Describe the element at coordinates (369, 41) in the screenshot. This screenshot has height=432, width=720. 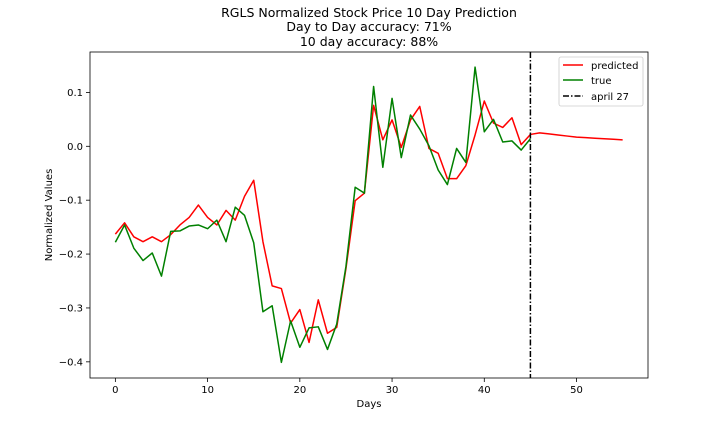
I see `chart-title-line-3: 10 day accuracy: 88%` at that location.